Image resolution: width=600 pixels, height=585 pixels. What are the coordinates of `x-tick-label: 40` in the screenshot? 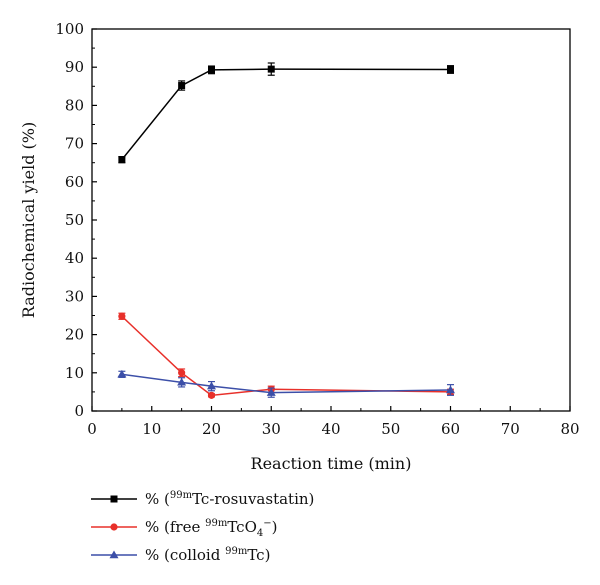 It's located at (330, 429).